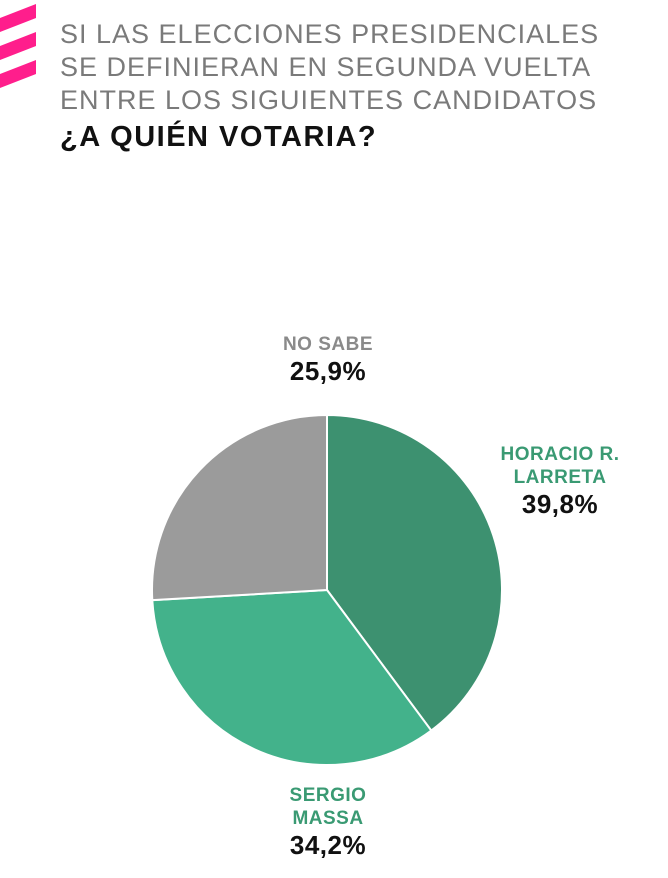  I want to click on pie-slice-larreta, so click(415, 572).